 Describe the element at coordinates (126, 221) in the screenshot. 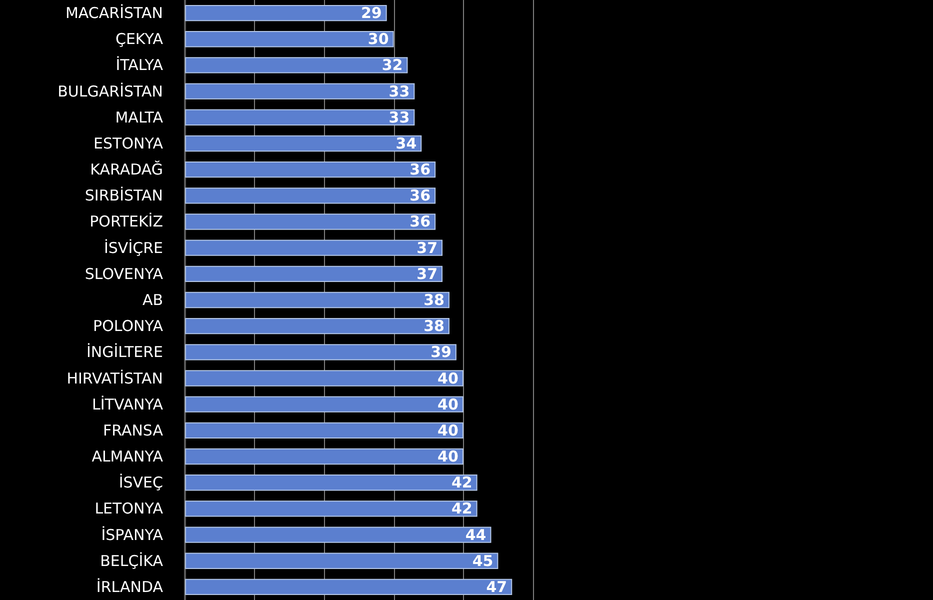

I see `y-tick-label: PORTEKİZ` at that location.